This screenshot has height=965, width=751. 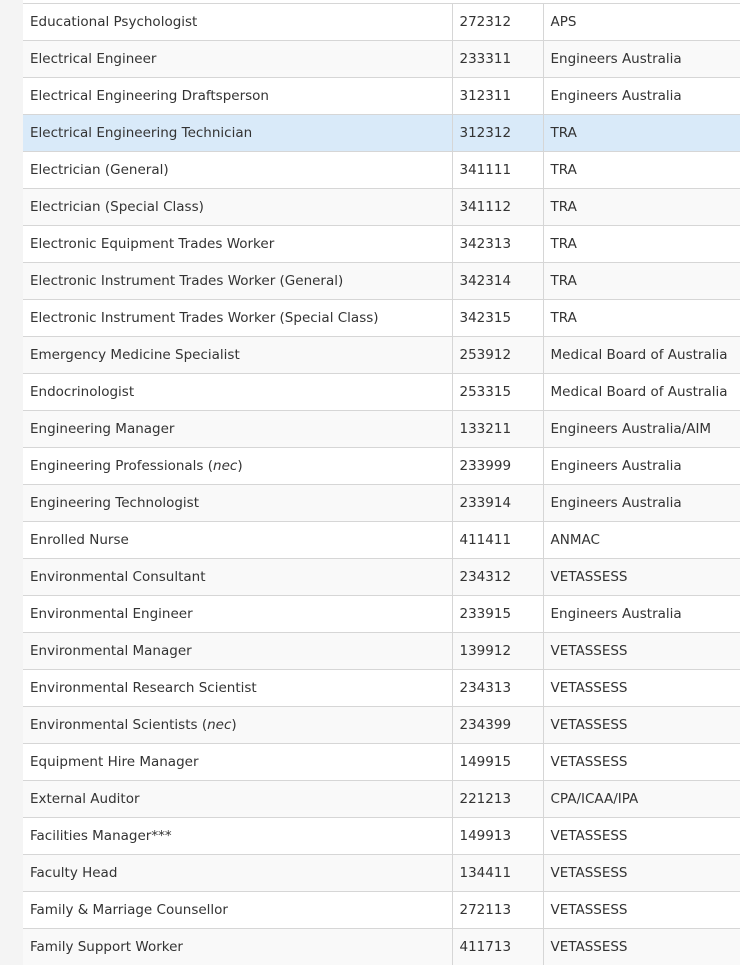 I want to click on occupation-name: Electrician (Special Class), so click(x=117, y=207).